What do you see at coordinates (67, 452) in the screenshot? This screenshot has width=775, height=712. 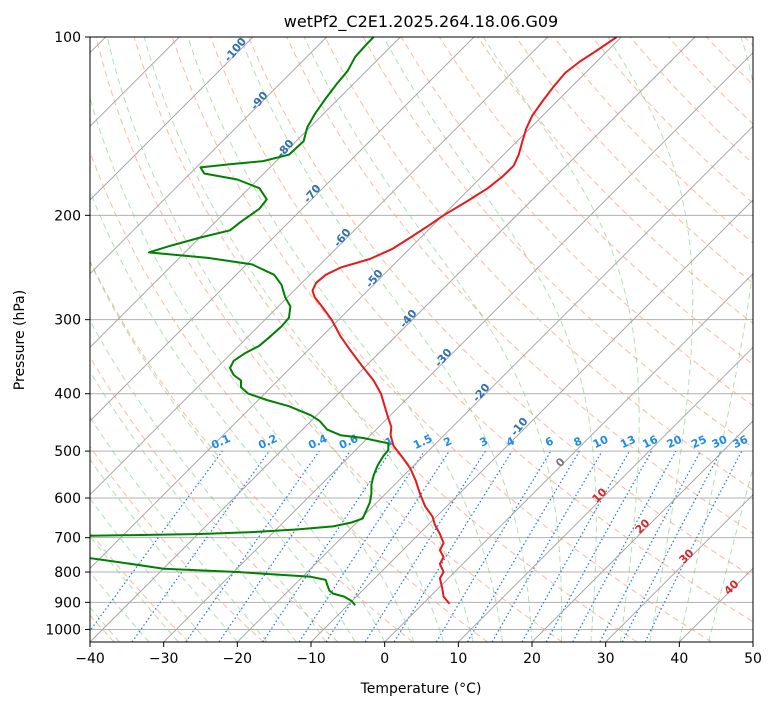 I see `y-tick-label: 500` at bounding box center [67, 452].